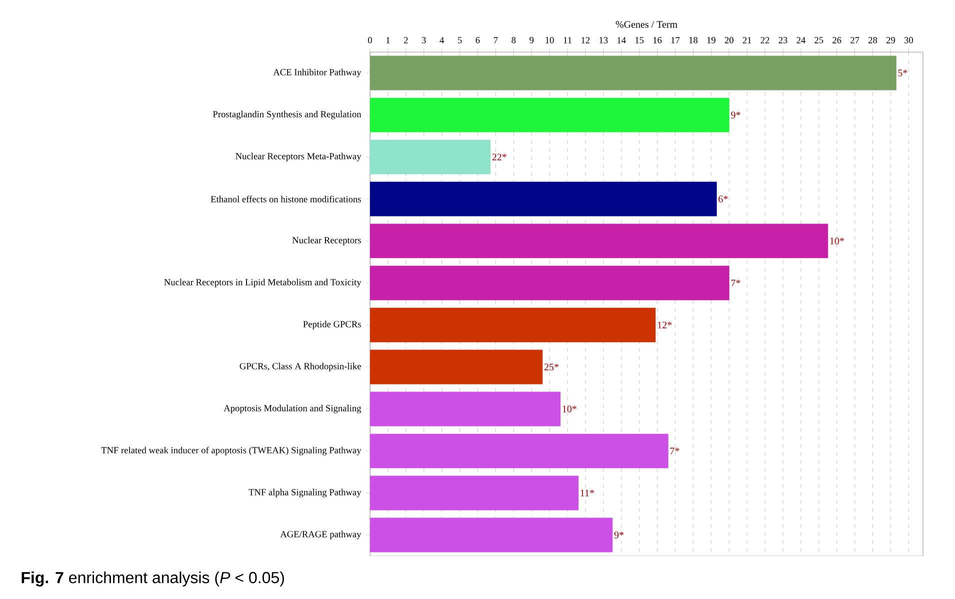 The height and width of the screenshot is (599, 955). I want to click on x-tick-label: 4, so click(442, 40).